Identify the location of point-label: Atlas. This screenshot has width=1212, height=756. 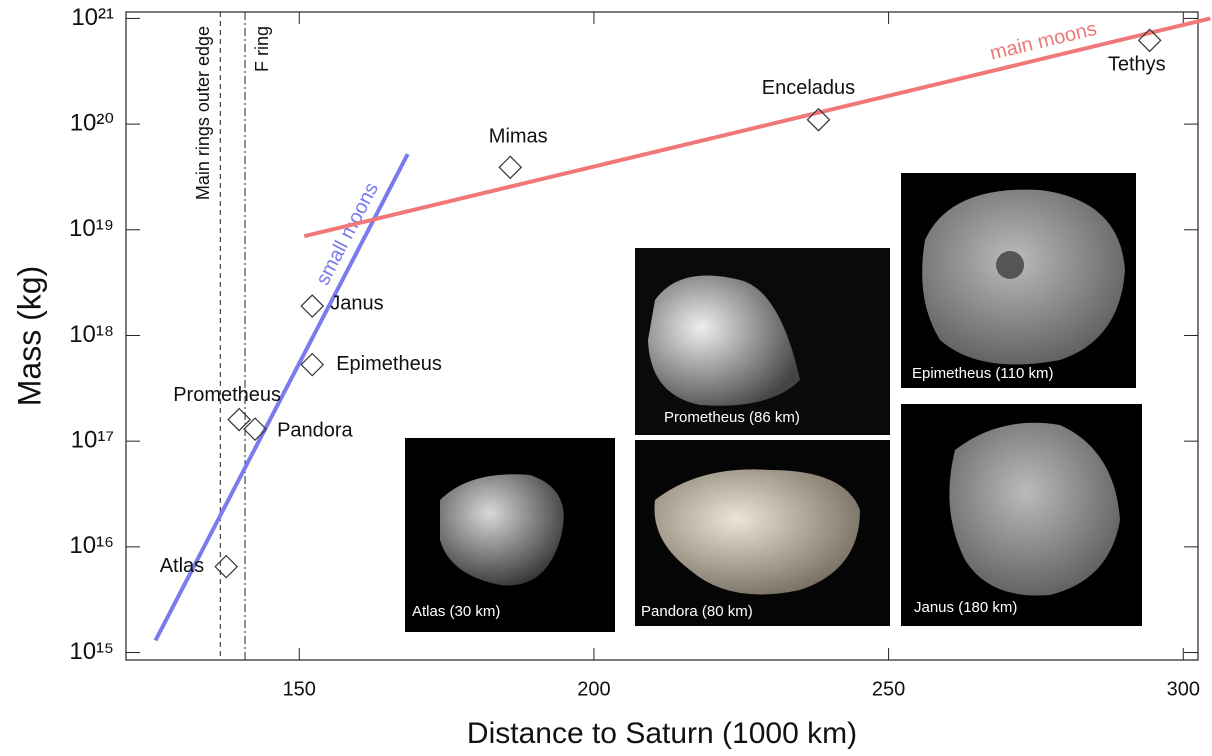
(182, 566).